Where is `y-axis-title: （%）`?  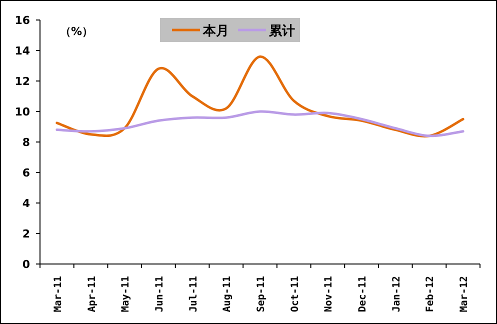
y-axis-title: （%） is located at coordinates (77, 31).